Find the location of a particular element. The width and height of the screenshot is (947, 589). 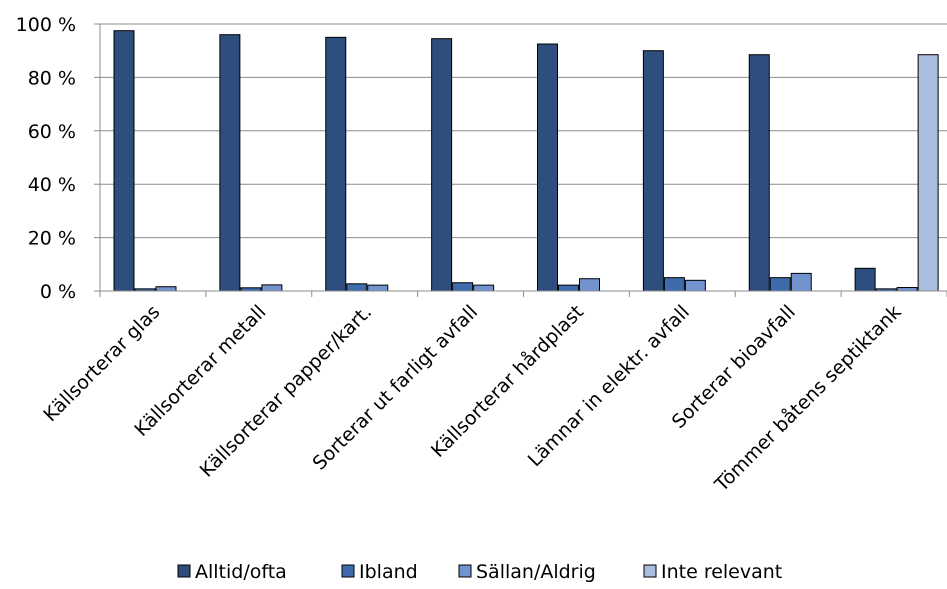

category-label: Tömmer båtens septiktank is located at coordinates (807, 398).